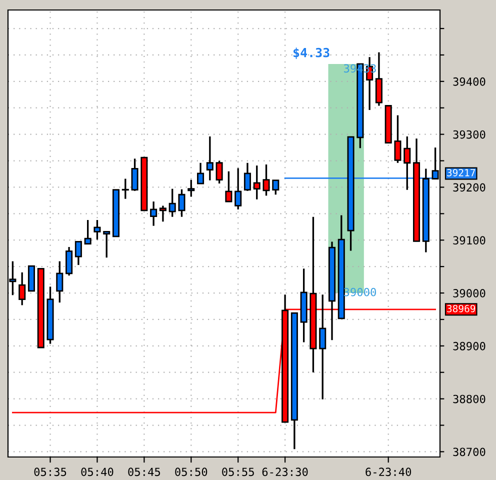  What do you see at coordinates (469, 399) in the screenshot?
I see `y-tick-label: 38800` at bounding box center [469, 399].